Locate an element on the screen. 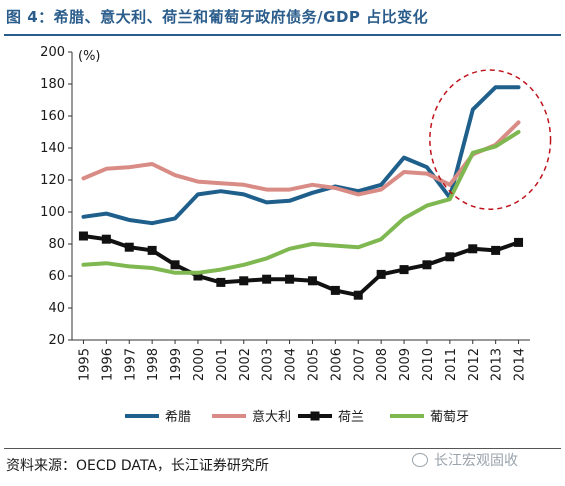 The height and width of the screenshot is (486, 565). y-tick-label: 60 is located at coordinates (56, 276).